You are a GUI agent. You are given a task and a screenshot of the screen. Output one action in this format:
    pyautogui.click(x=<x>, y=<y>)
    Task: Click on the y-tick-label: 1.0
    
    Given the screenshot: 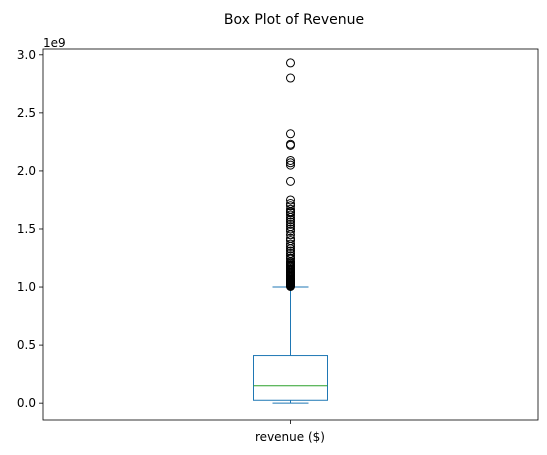 What is the action you would take?
    pyautogui.click(x=26, y=287)
    